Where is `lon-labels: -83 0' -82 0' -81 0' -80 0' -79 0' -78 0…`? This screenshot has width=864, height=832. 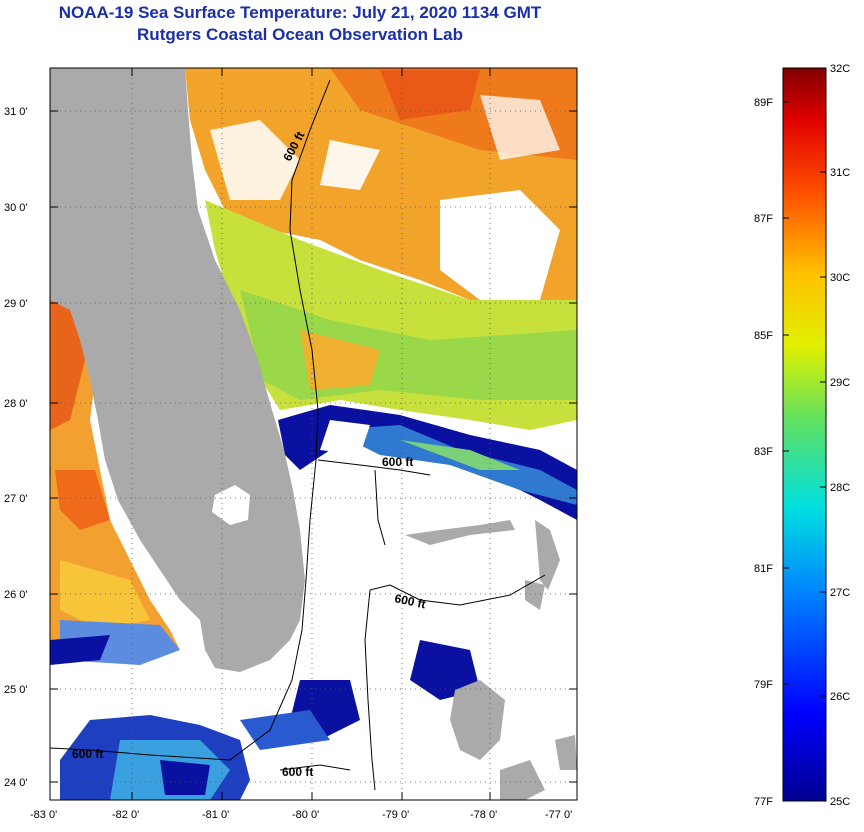
lon-labels: -83 0' -82 0' -81 0' -80 0' -79 0' -78 0… is located at coordinates (301, 815).